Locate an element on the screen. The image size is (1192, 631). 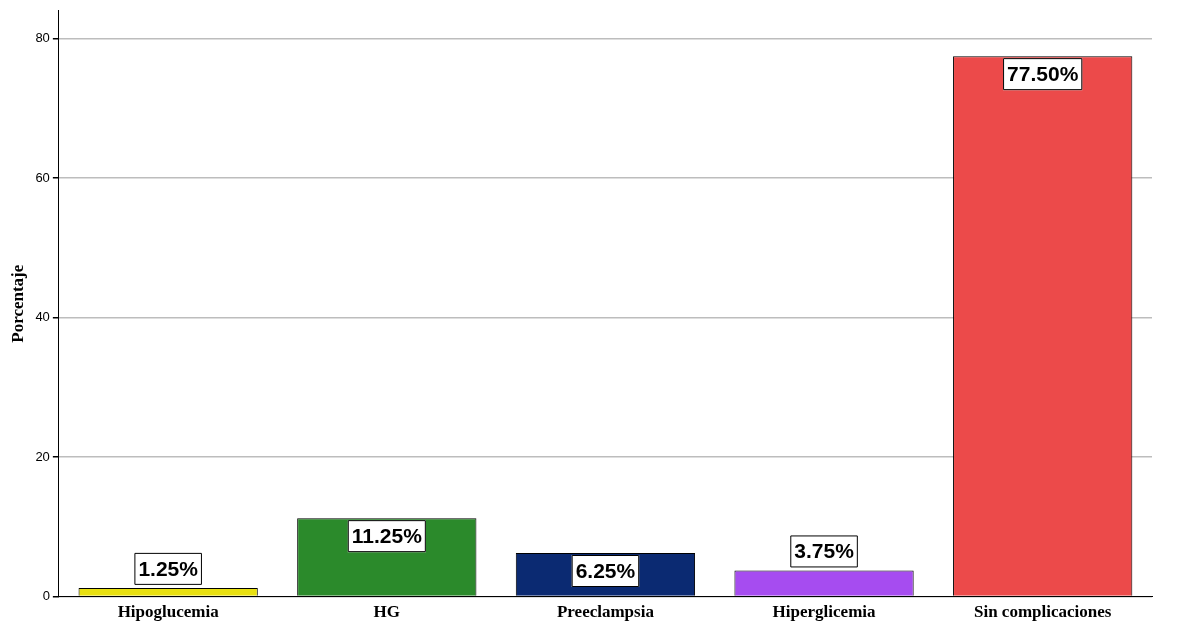
x-tick-label: HG is located at coordinates (387, 612).